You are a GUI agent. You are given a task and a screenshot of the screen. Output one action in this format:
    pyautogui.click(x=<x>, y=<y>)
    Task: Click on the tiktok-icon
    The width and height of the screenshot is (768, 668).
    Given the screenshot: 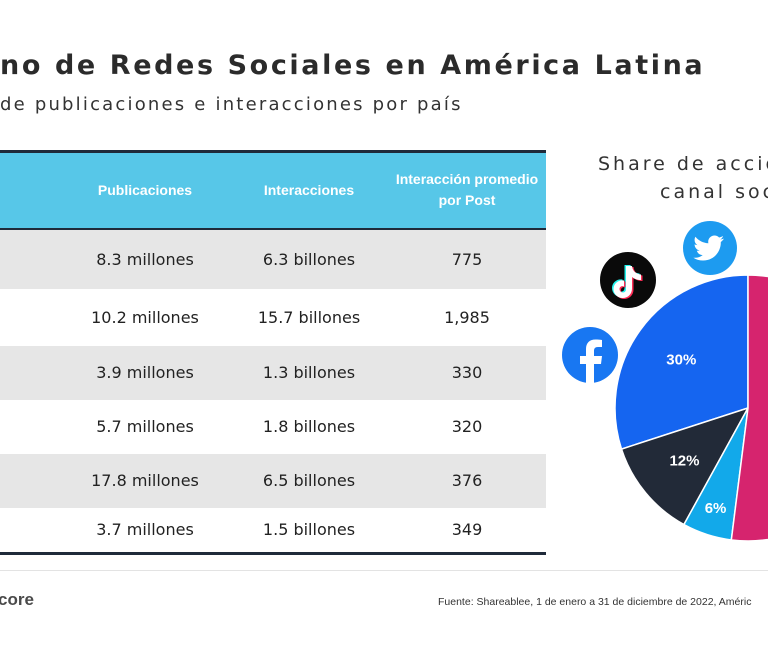 What is the action you would take?
    pyautogui.click(x=628, y=280)
    